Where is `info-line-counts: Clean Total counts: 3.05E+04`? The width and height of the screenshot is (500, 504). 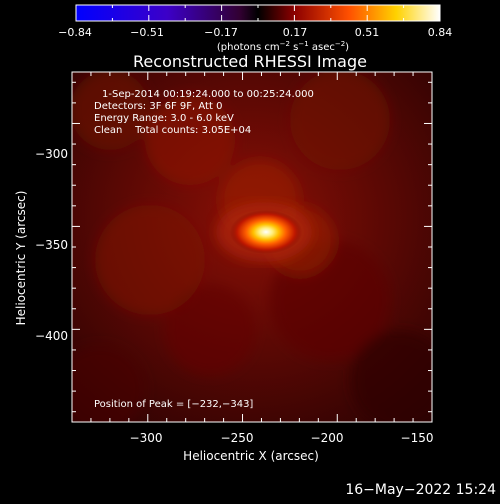
info-line-counts: Clean Total counts: 3.05E+04 is located at coordinates (172, 130).